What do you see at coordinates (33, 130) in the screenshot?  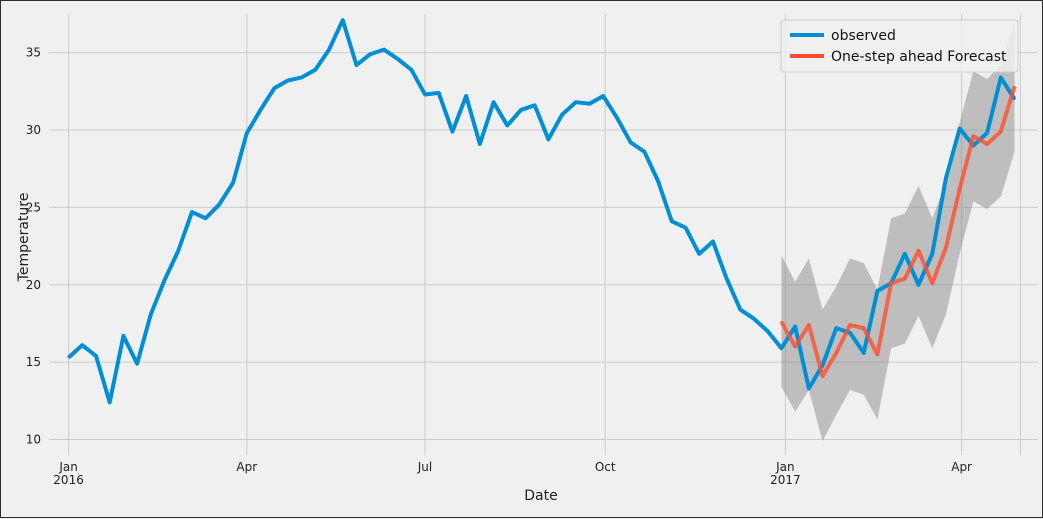 I see `y-tick-label: 30` at bounding box center [33, 130].